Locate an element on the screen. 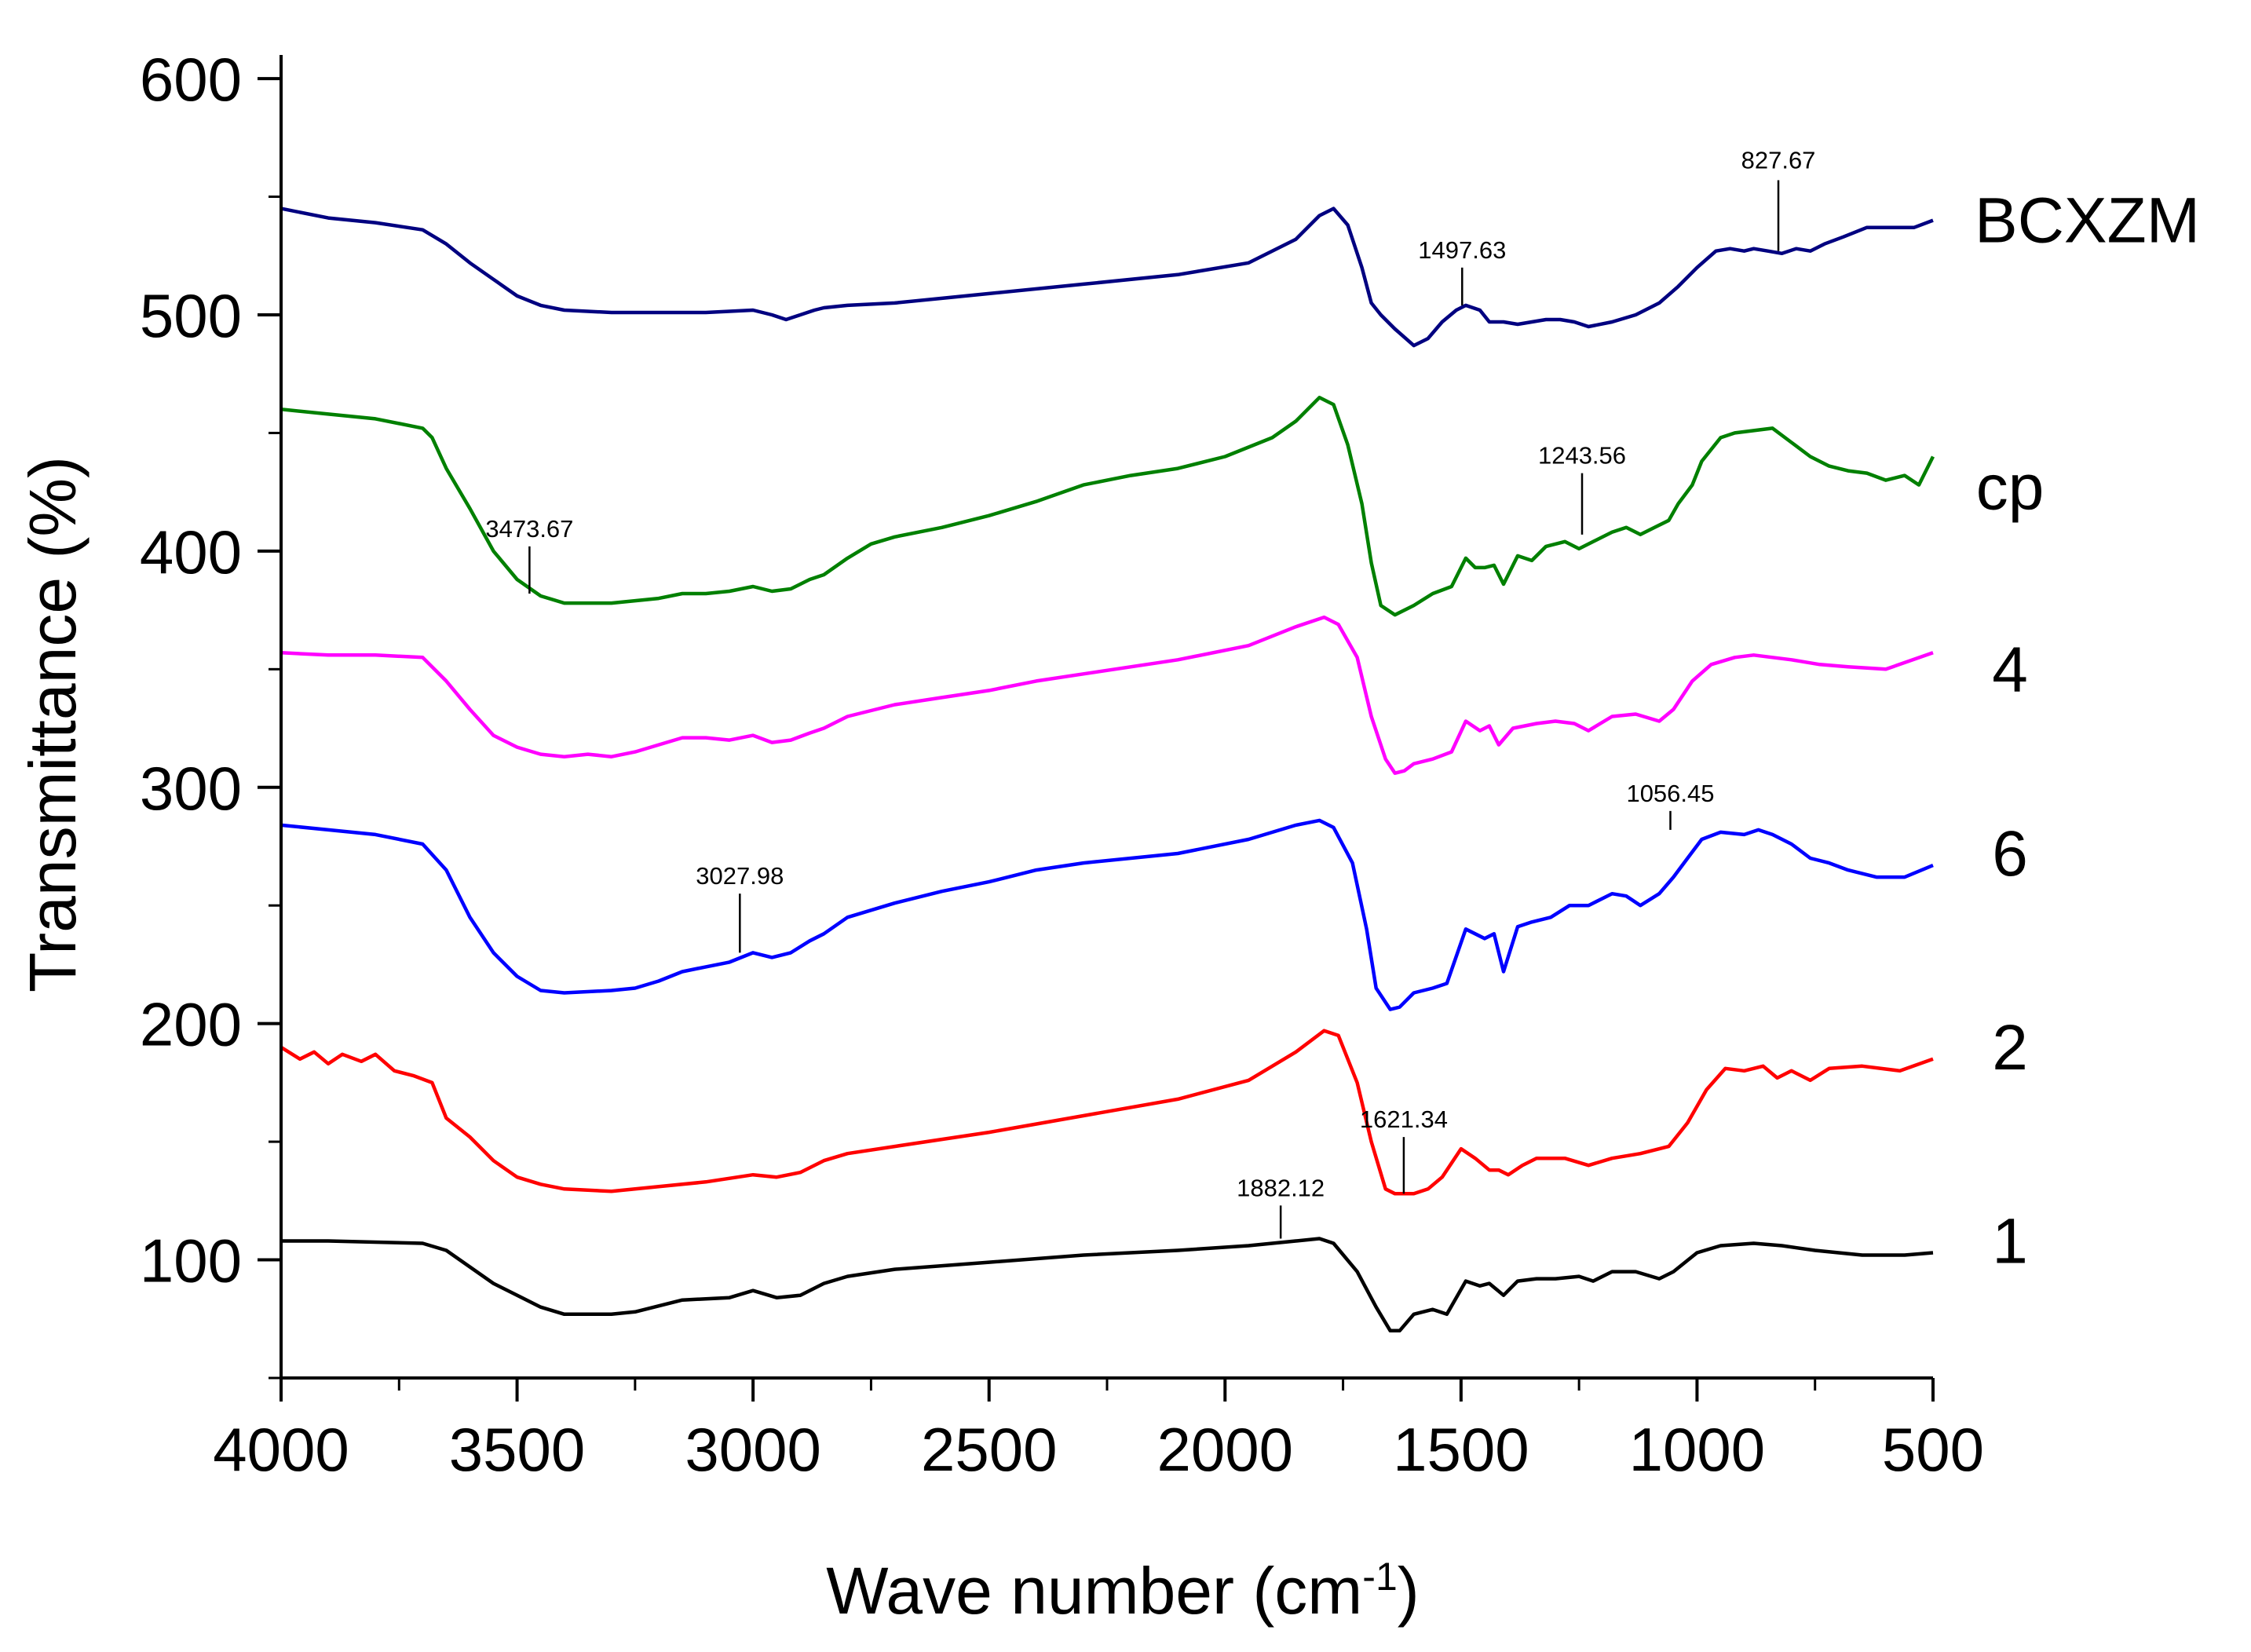 The height and width of the screenshot is (1652, 2251). x-axis-title-main: Wave number (cm is located at coordinates (1094, 1591).